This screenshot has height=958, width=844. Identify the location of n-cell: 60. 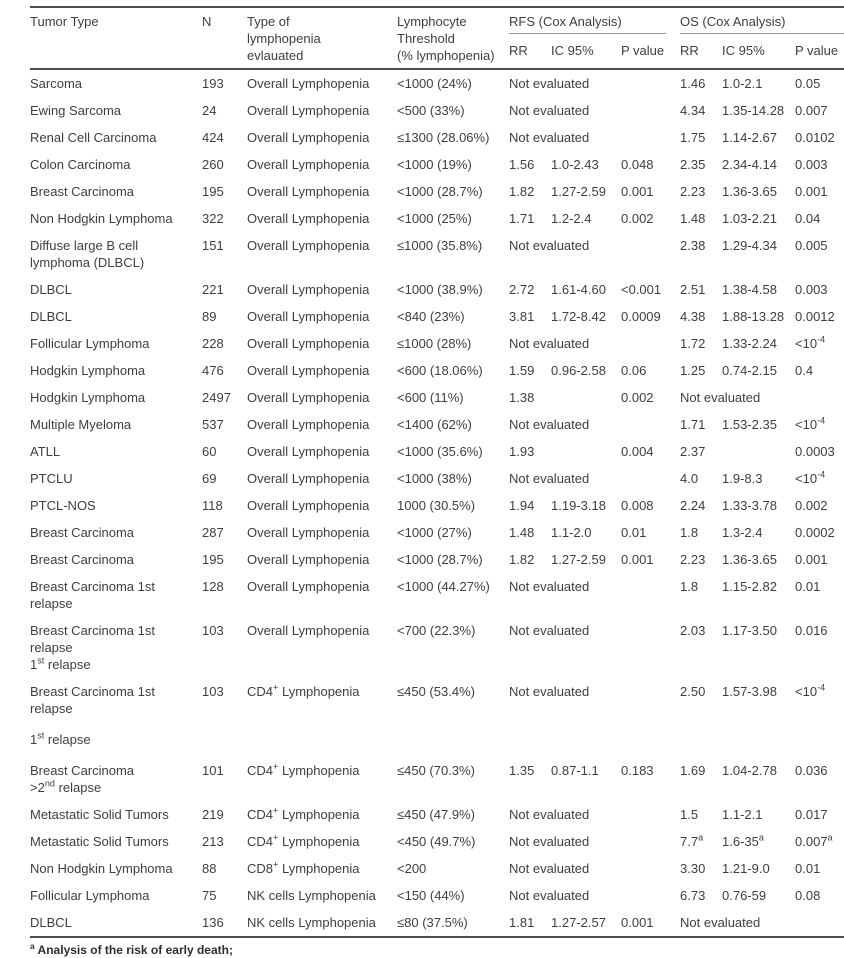
(209, 451).